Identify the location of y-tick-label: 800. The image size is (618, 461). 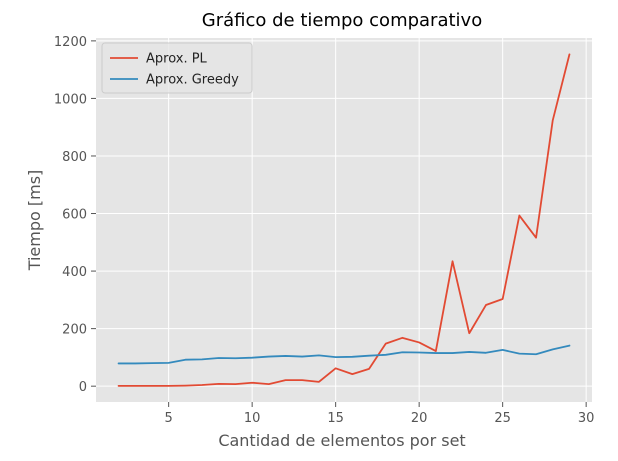
(74, 157).